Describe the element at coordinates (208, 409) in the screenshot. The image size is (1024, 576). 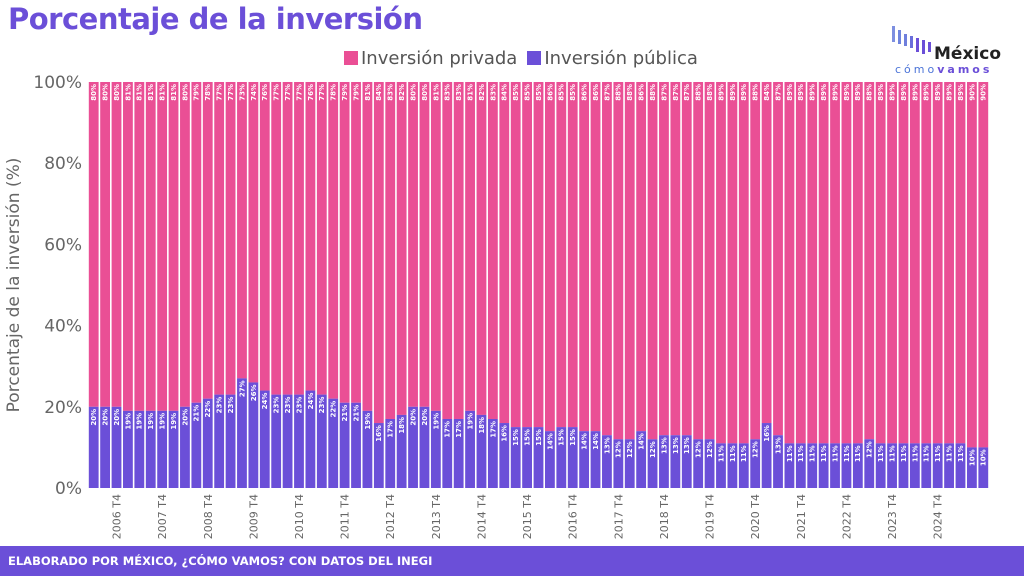
I see `data-label-public: 22%` at that location.